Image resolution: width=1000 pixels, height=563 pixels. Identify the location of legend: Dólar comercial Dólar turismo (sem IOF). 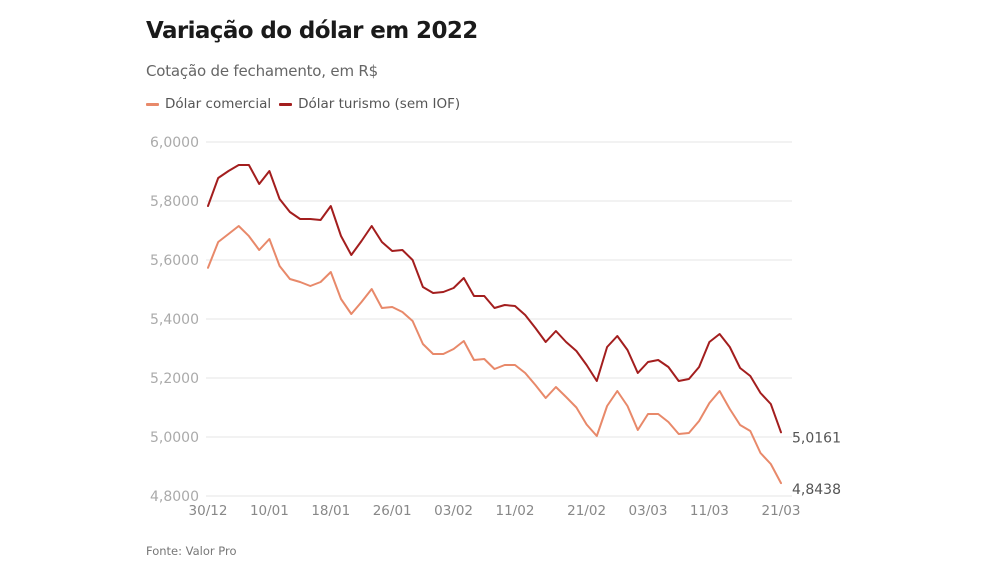
(307, 104).